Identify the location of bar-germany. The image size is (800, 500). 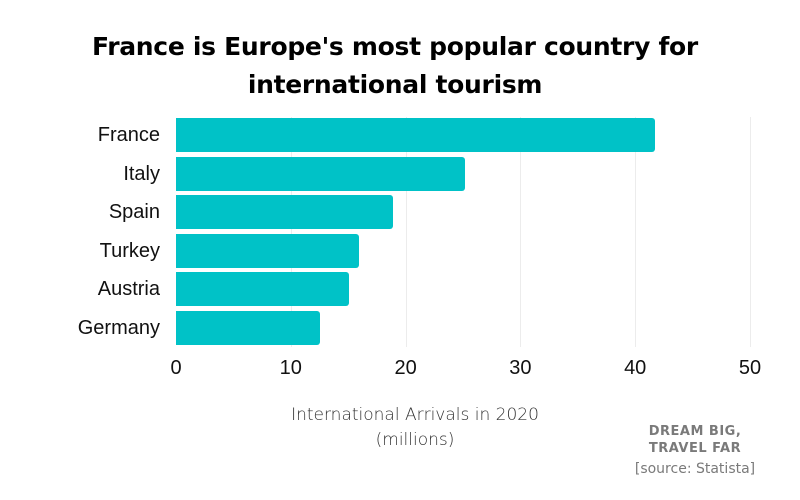
(248, 328).